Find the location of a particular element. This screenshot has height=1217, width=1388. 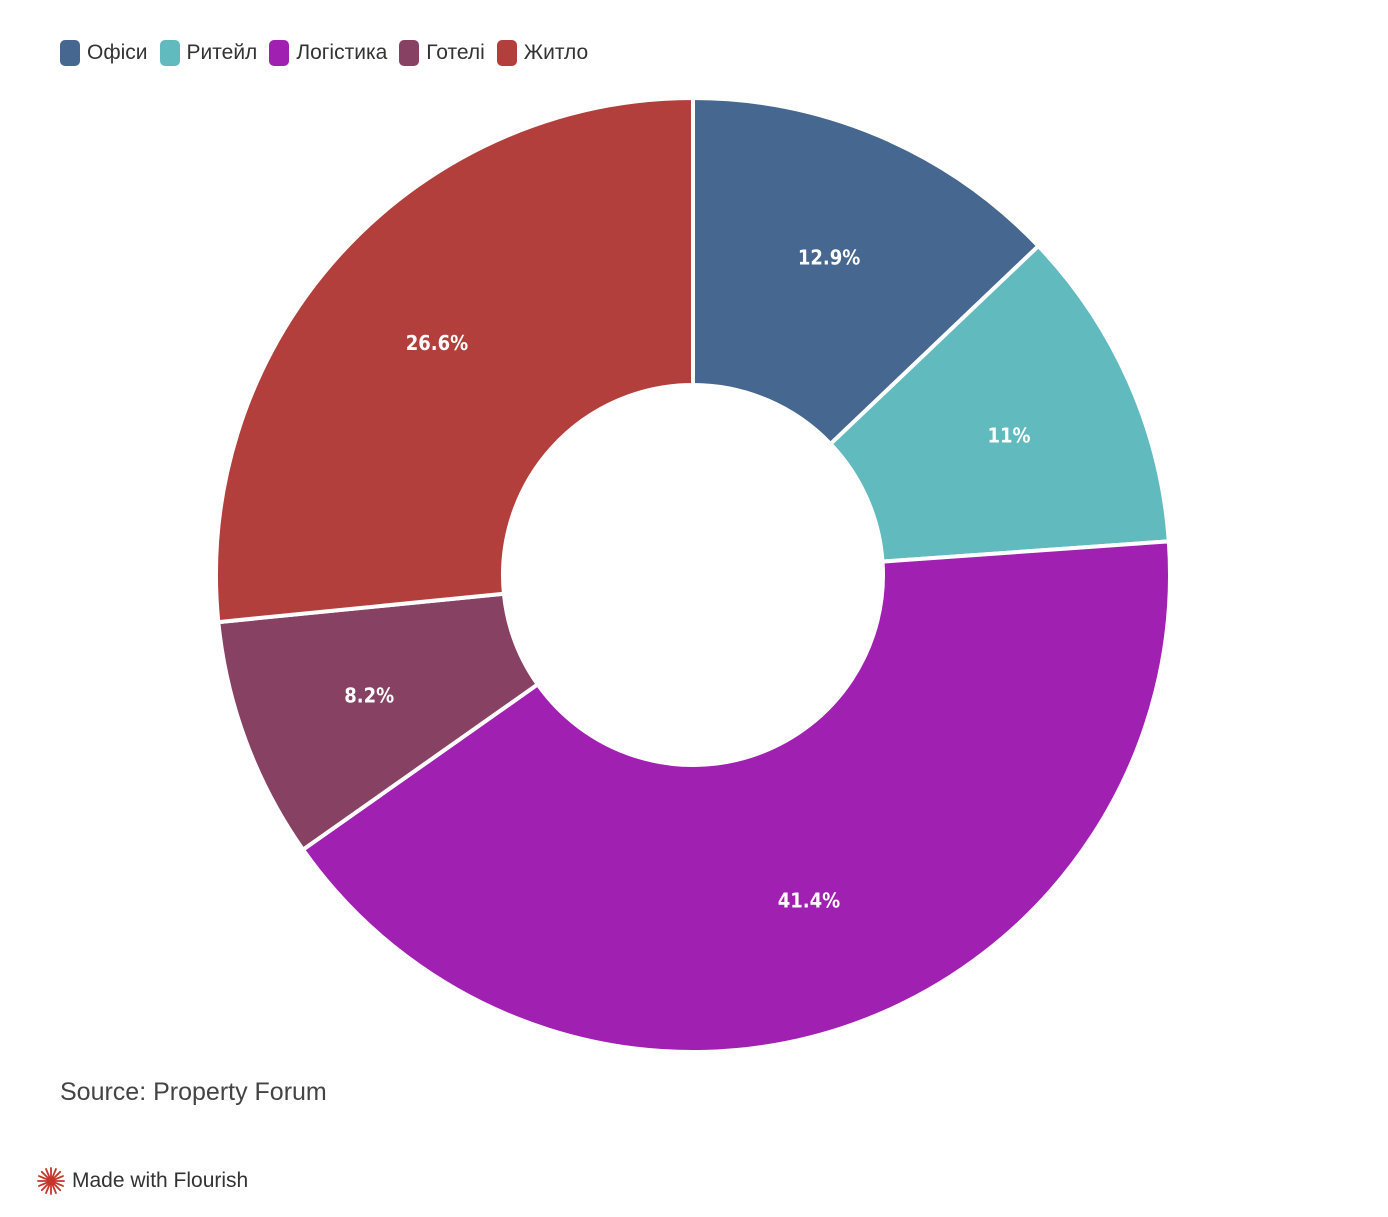

label-retail: 11% is located at coordinates (1009, 435).